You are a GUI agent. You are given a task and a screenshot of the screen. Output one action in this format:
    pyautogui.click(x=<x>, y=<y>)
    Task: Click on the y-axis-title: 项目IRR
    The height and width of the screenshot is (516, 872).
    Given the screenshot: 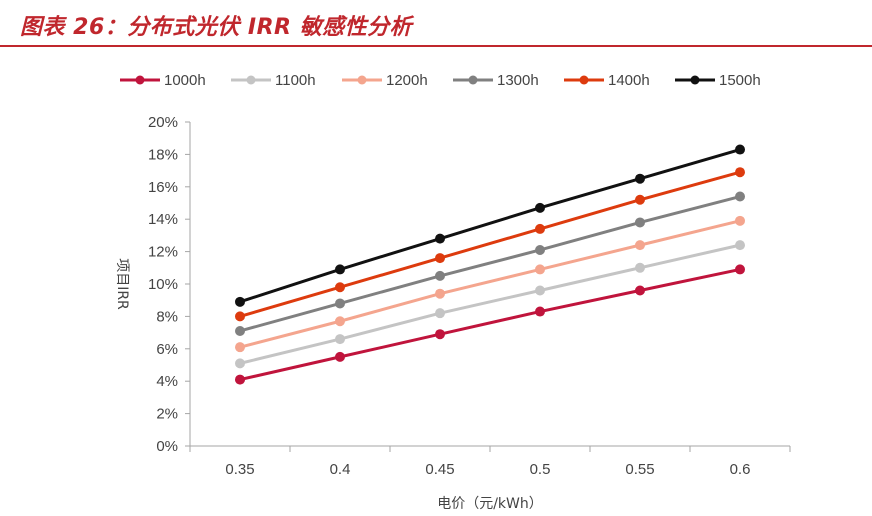 What is the action you would take?
    pyautogui.click(x=122, y=284)
    